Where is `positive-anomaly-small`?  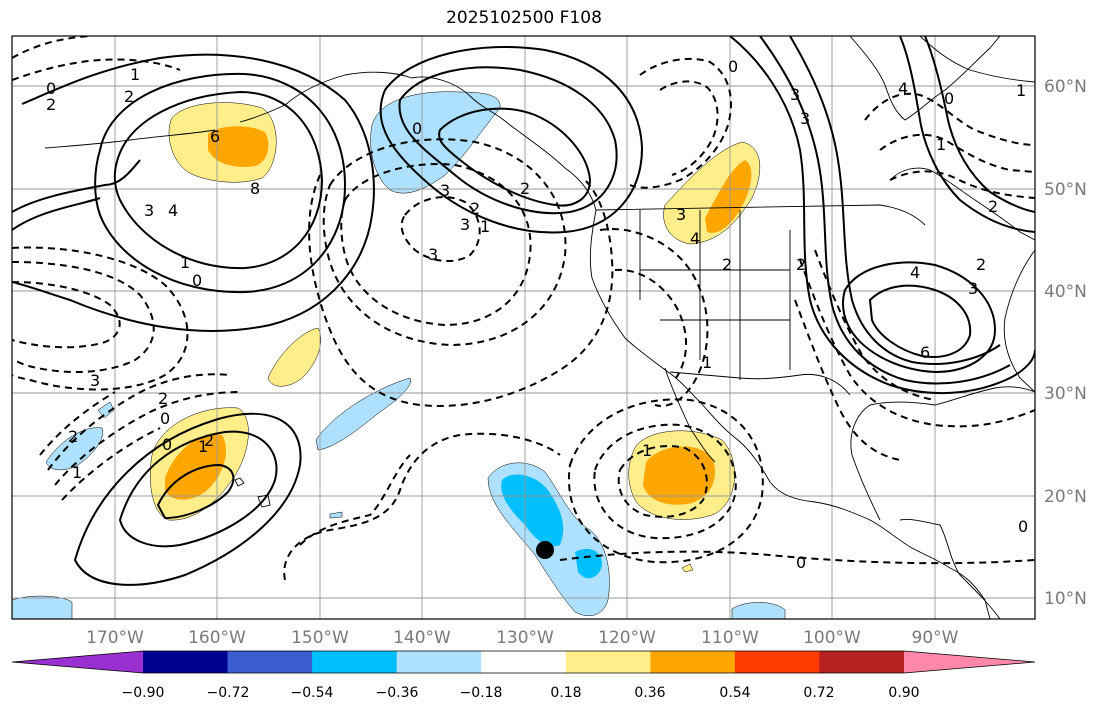 positive-anomaly-small is located at coordinates (687, 568).